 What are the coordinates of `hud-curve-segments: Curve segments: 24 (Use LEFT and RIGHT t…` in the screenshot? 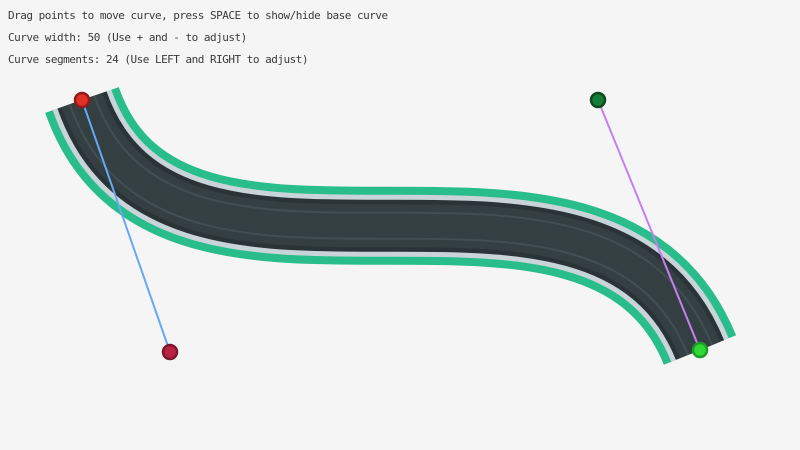 It's located at (158, 59).